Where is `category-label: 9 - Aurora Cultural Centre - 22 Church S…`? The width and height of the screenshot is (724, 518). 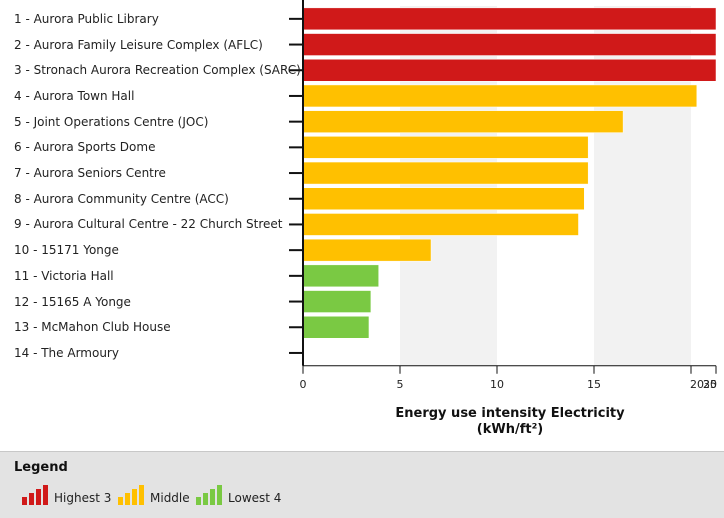 category-label: 9 - Aurora Cultural Centre - 22 Church S… is located at coordinates (148, 224).